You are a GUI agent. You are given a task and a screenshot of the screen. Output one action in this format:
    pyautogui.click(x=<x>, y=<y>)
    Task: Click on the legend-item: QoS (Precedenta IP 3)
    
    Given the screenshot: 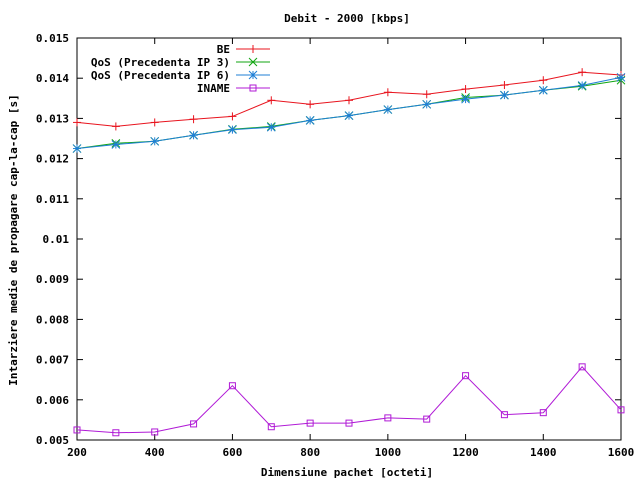 What is the action you would take?
    pyautogui.click(x=180, y=62)
    